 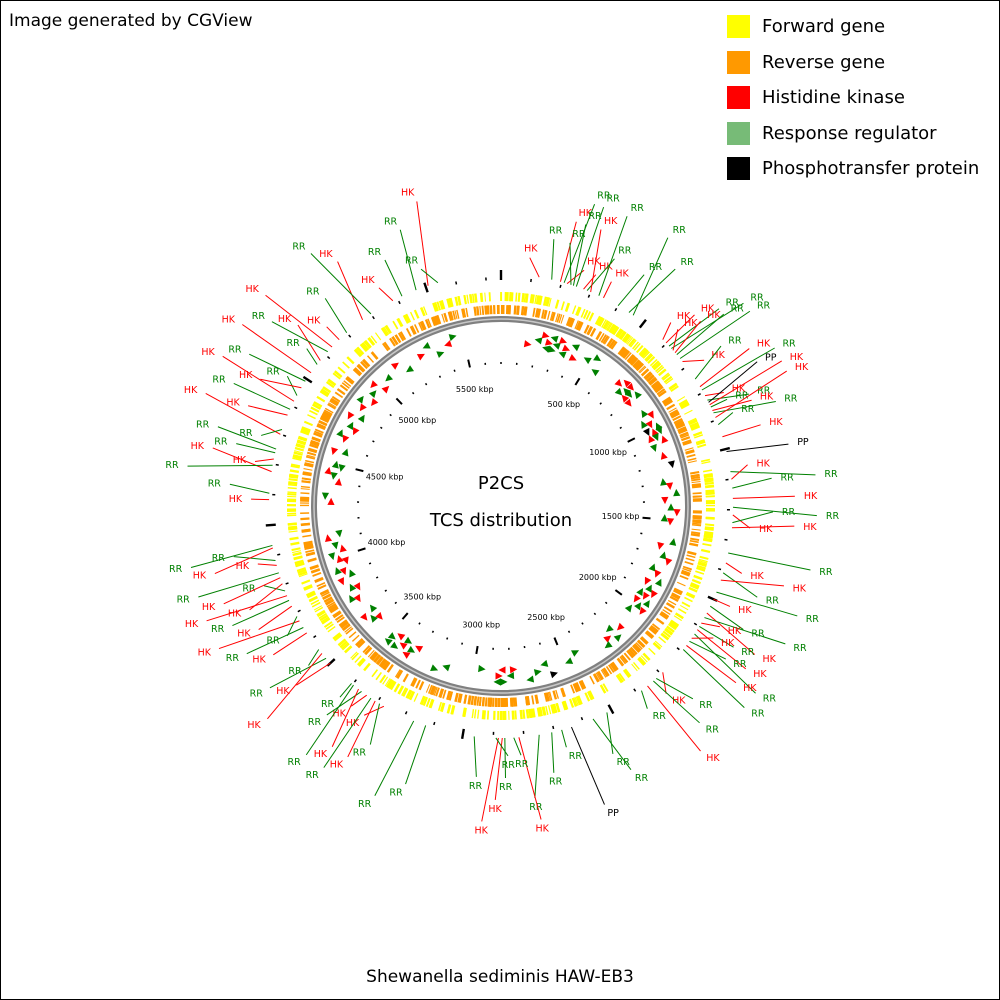 I want to click on major-tick, so click(x=405, y=616).